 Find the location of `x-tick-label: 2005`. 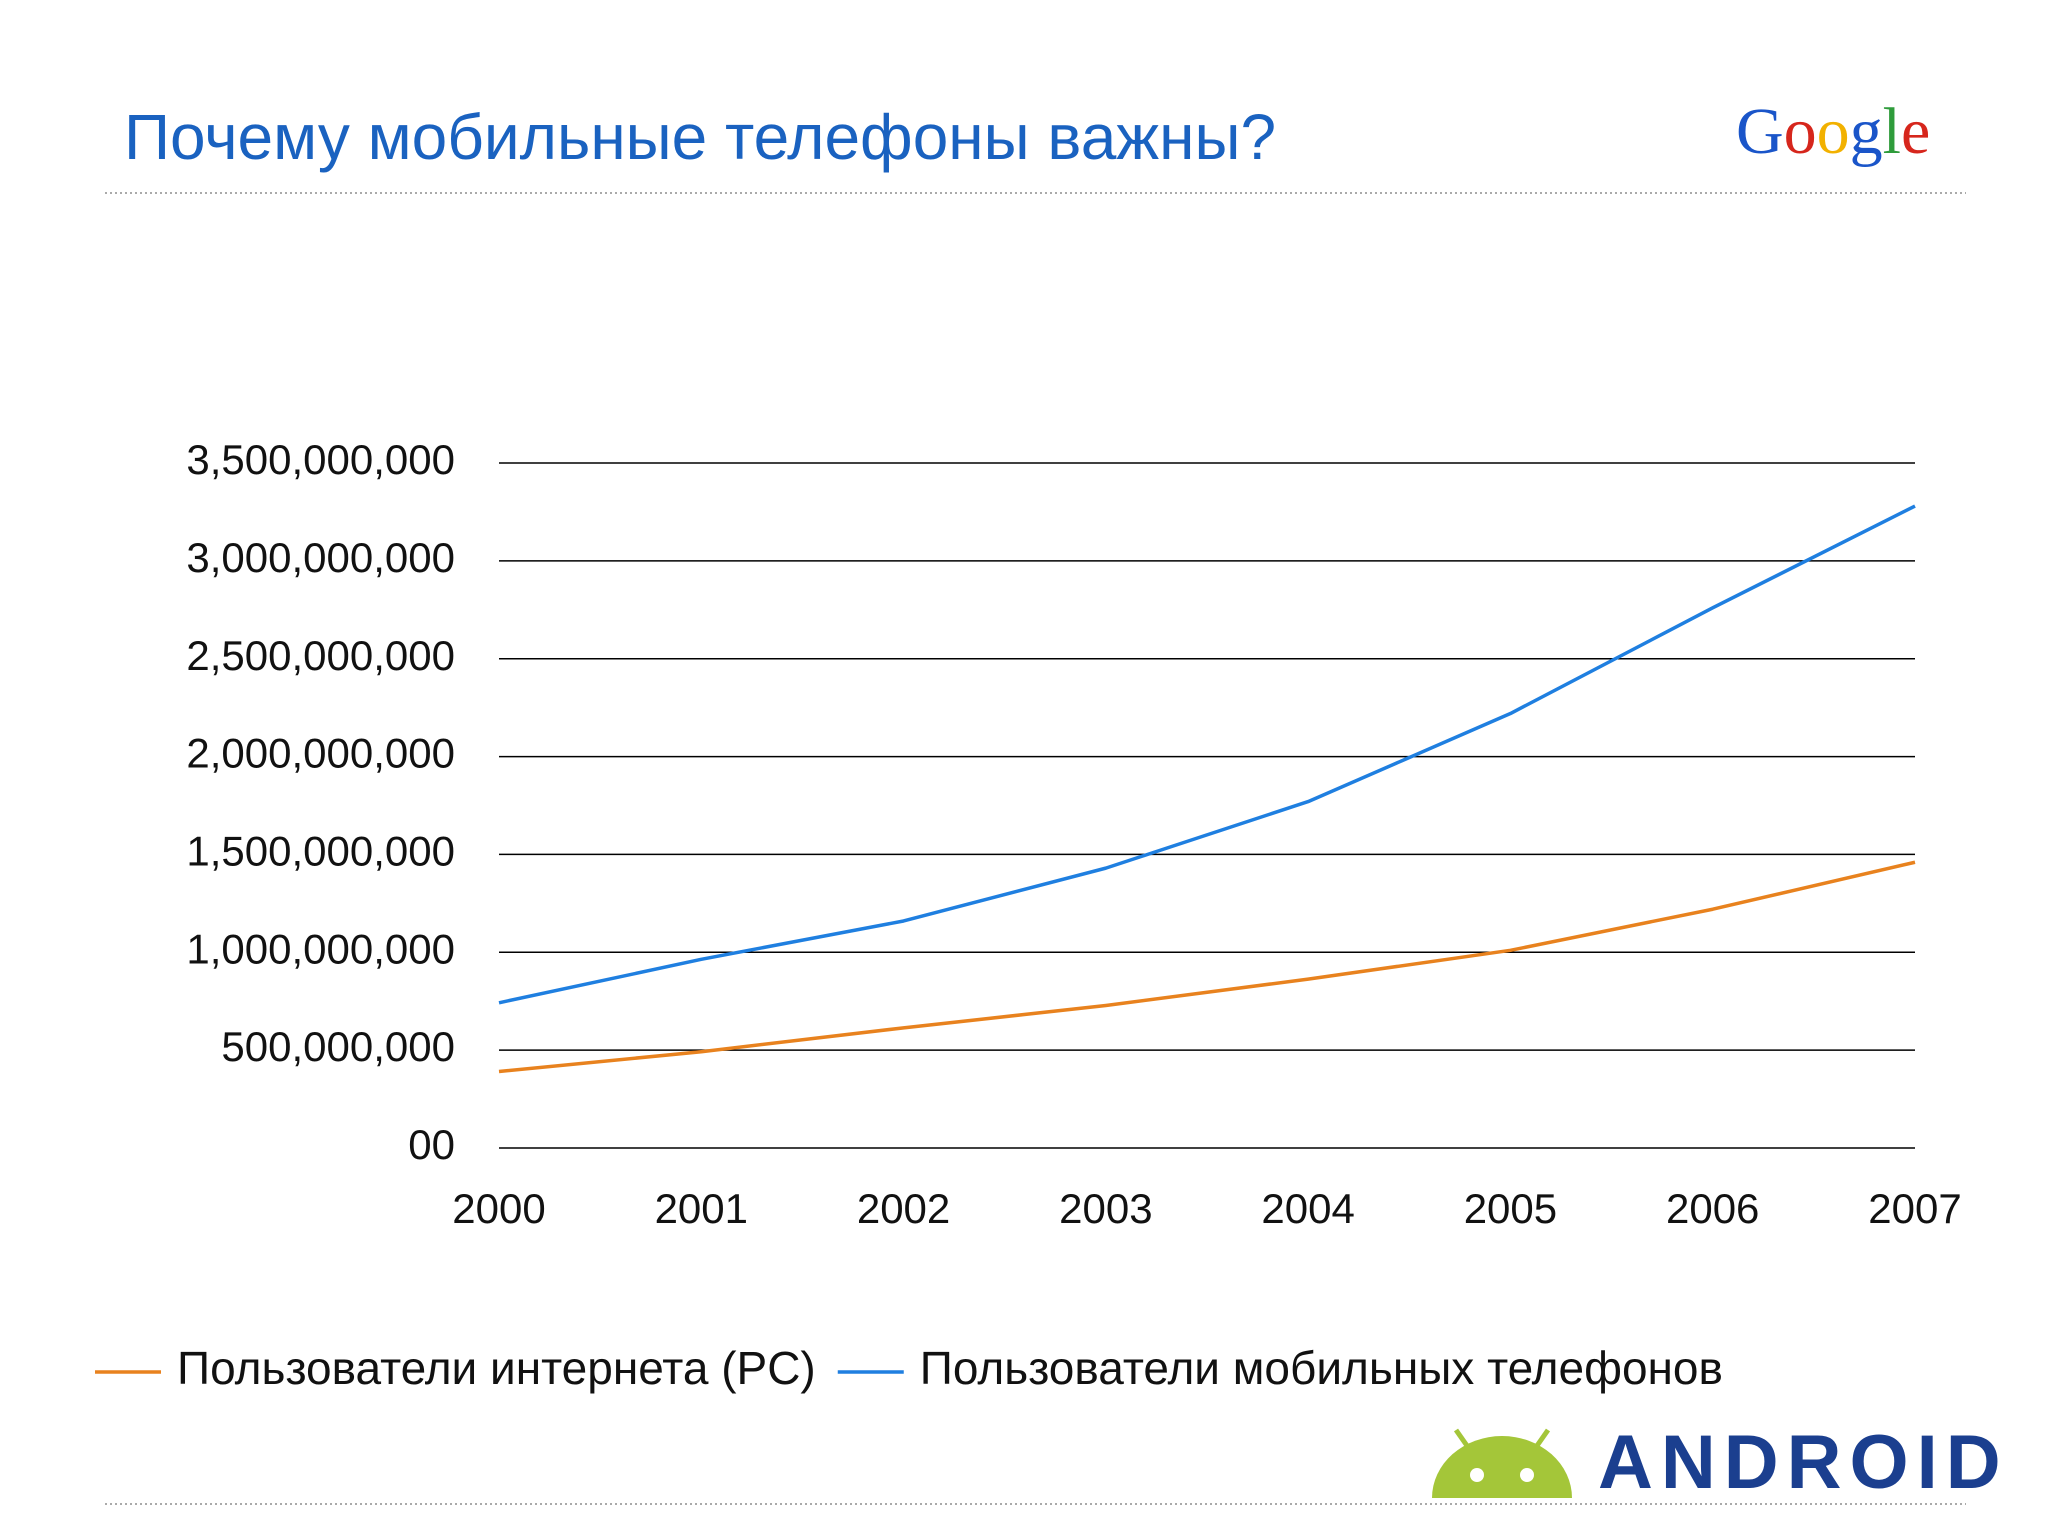

x-tick-label: 2005 is located at coordinates (1510, 1208).